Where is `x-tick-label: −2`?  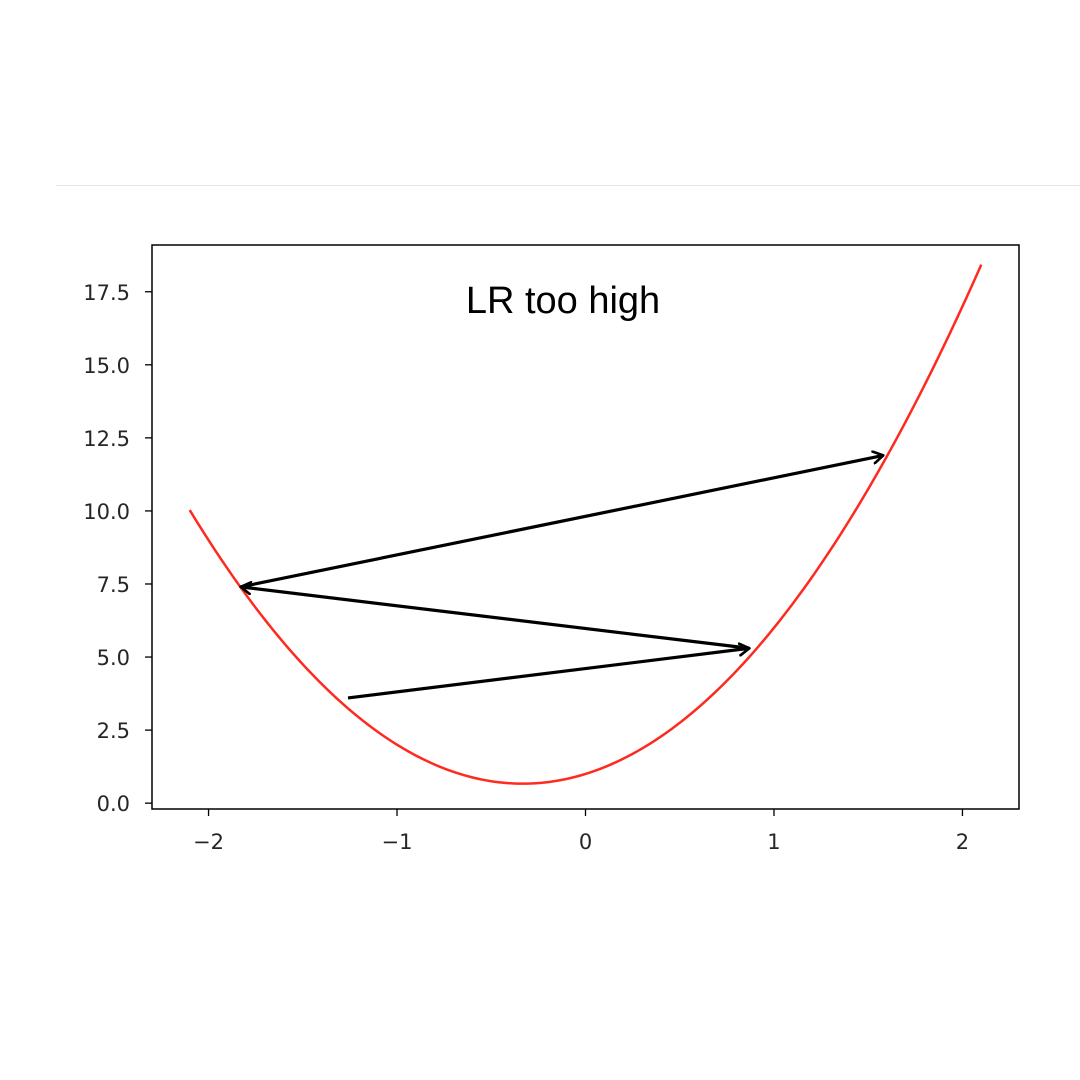 x-tick-label: −2 is located at coordinates (208, 842).